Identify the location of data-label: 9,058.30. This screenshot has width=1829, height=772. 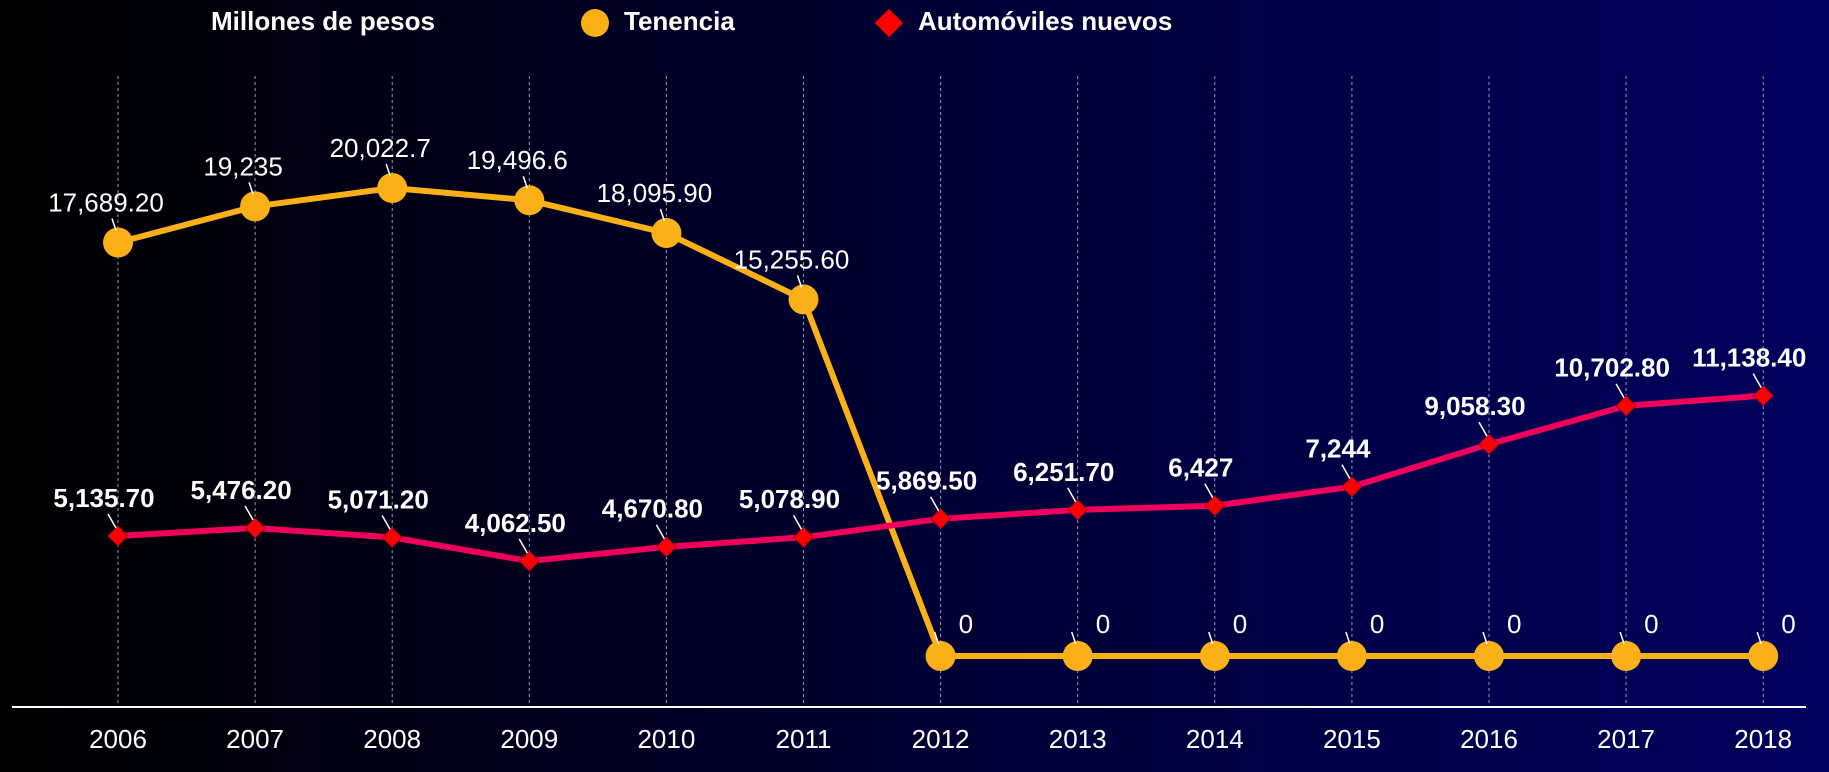
(1474, 406).